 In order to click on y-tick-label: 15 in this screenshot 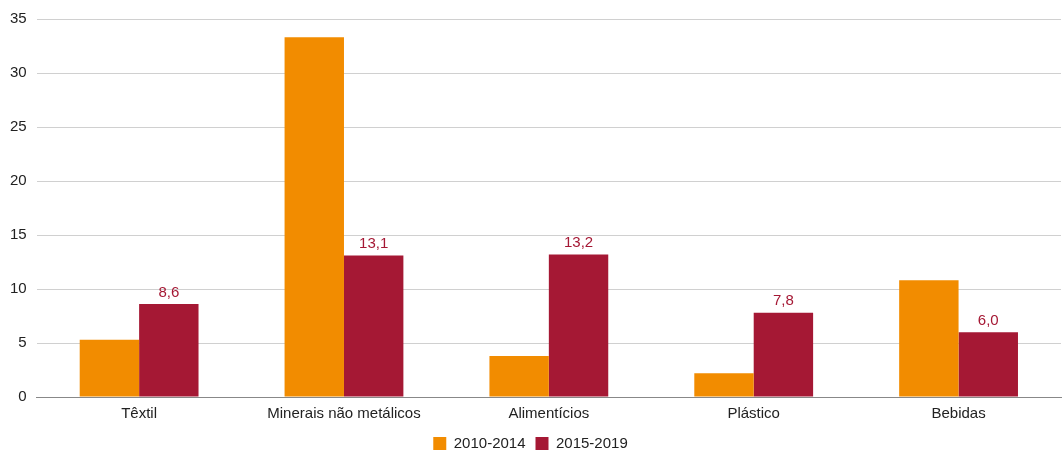, I will do `click(18, 234)`.